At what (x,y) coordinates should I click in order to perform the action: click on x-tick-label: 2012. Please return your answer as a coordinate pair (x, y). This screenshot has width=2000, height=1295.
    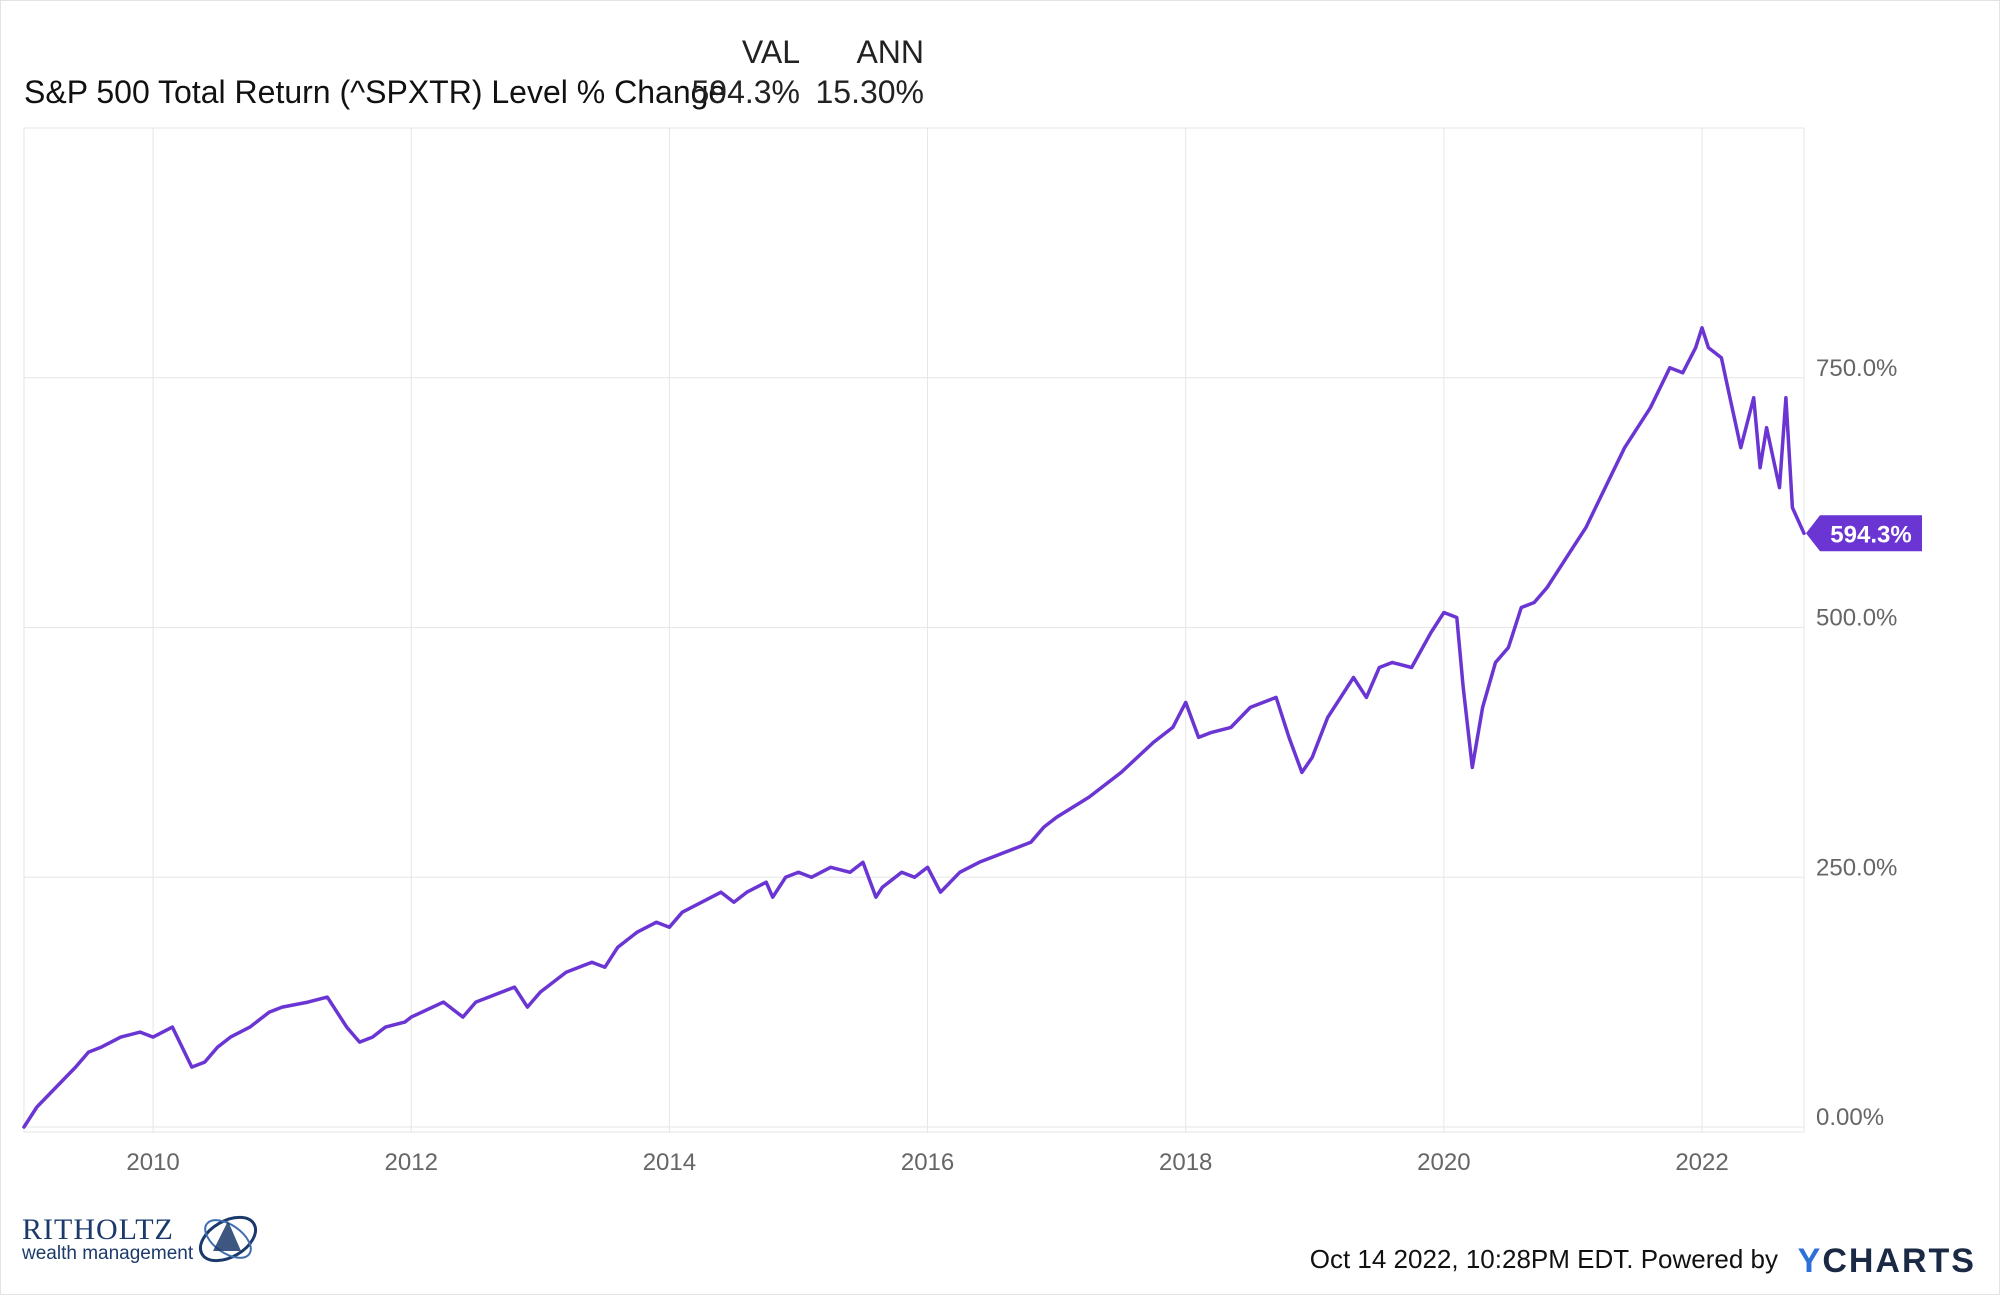
    Looking at the image, I should click on (411, 1162).